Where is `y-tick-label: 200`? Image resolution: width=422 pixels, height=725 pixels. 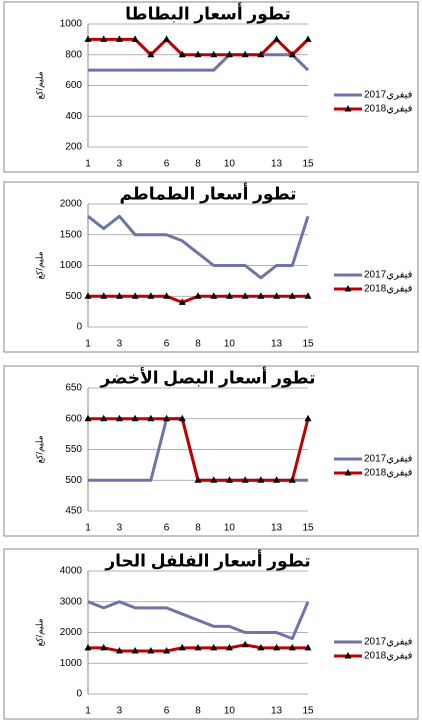 y-tick-label: 200 is located at coordinates (73, 147).